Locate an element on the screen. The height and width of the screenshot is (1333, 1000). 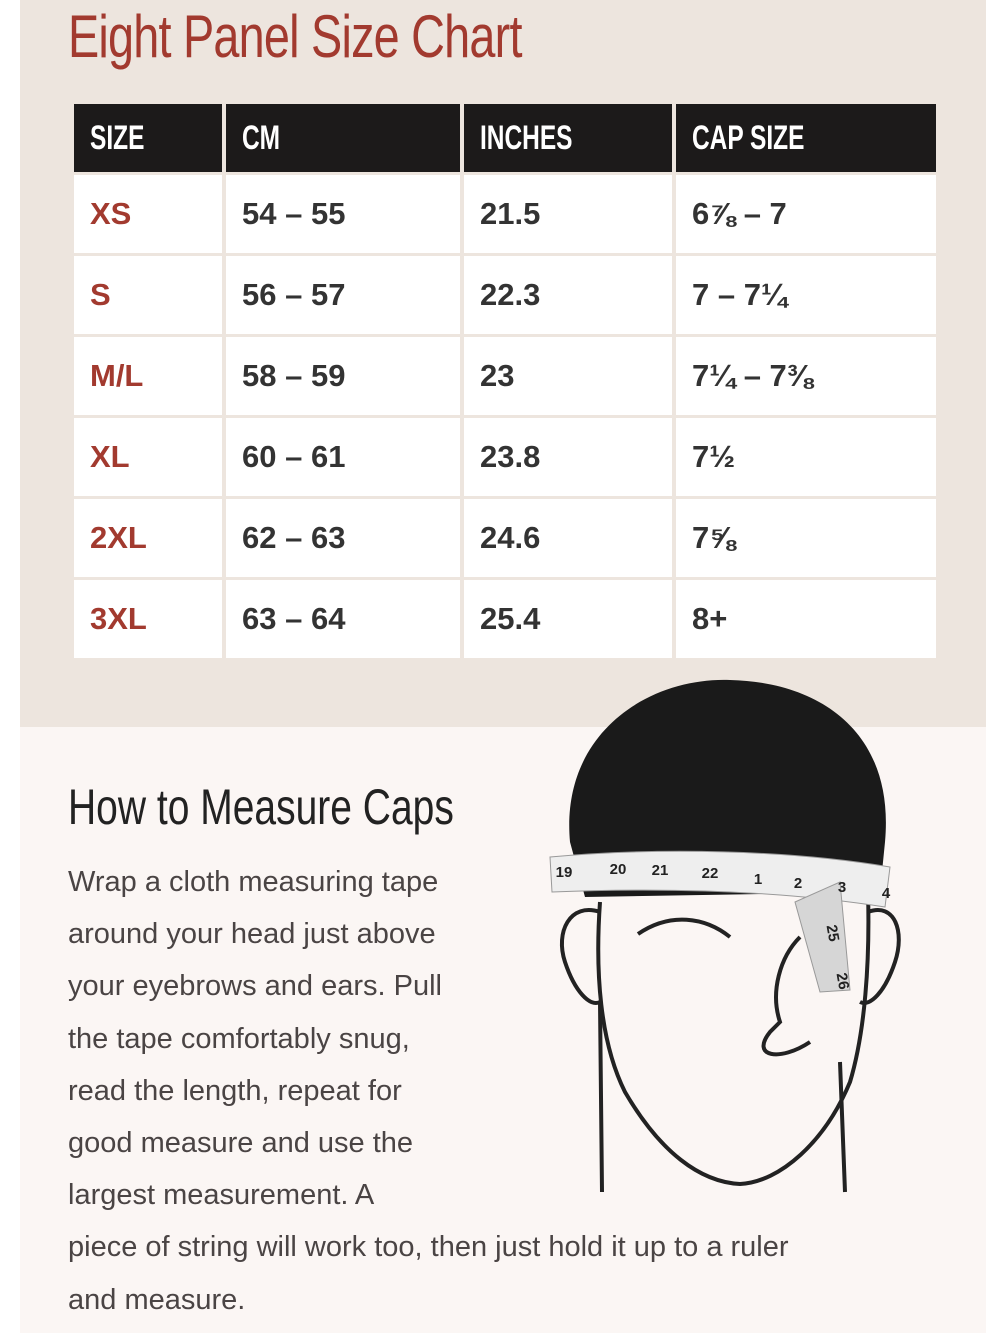
tape-labels: 19 20 21 22 1 2 3 4 25 26 is located at coordinates (723, 926).